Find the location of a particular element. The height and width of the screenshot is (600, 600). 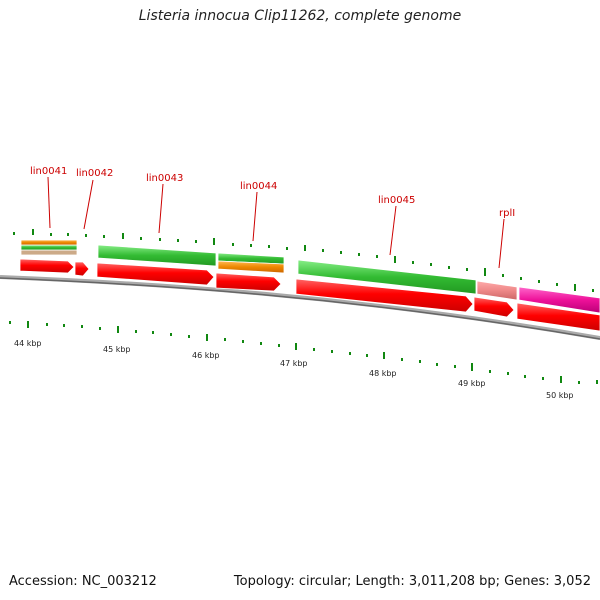

kbp-label: 47 kbp is located at coordinates (294, 363).